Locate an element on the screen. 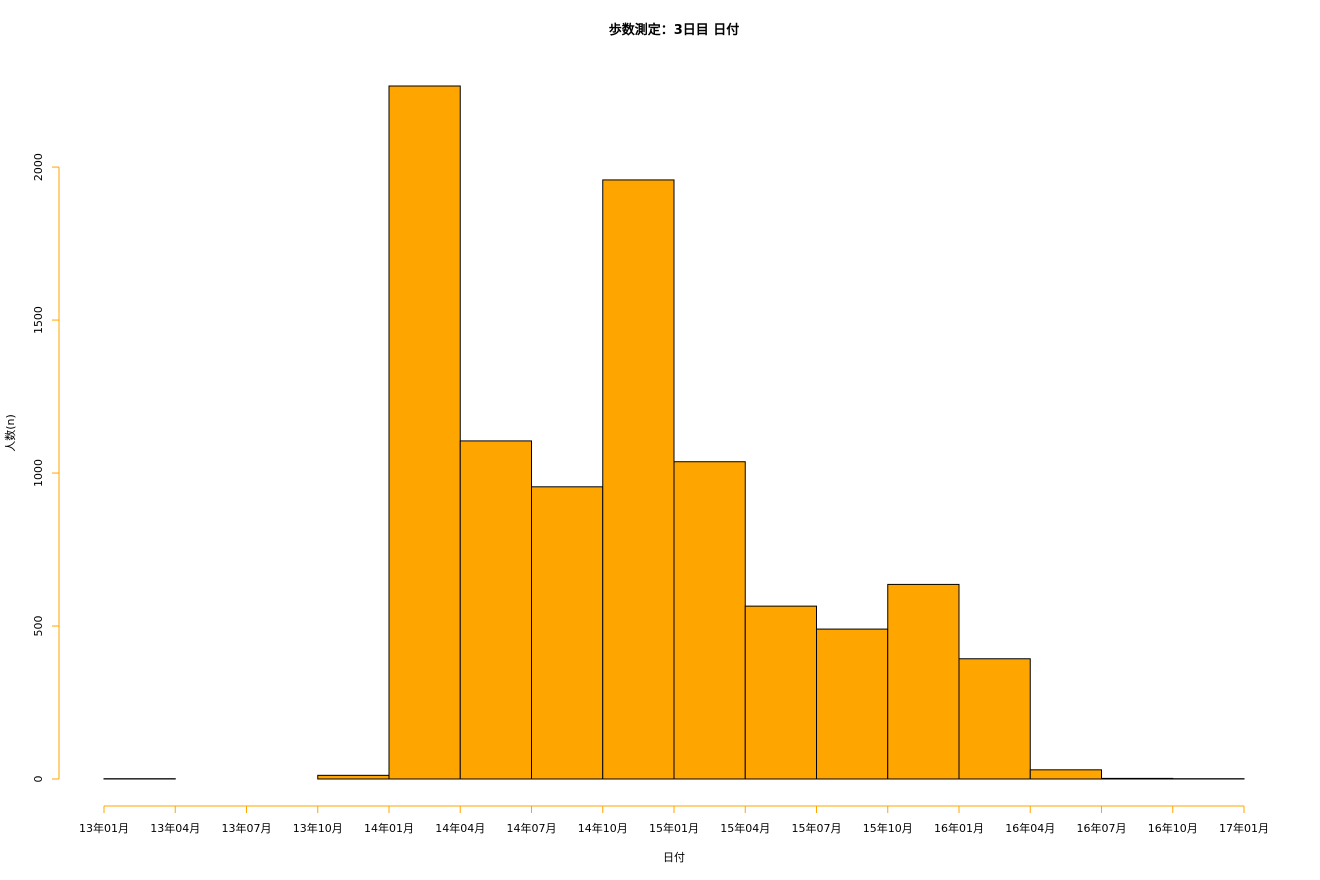 This screenshot has height=880, width=1320. x-tick-label: 14年07月 is located at coordinates (532, 828).